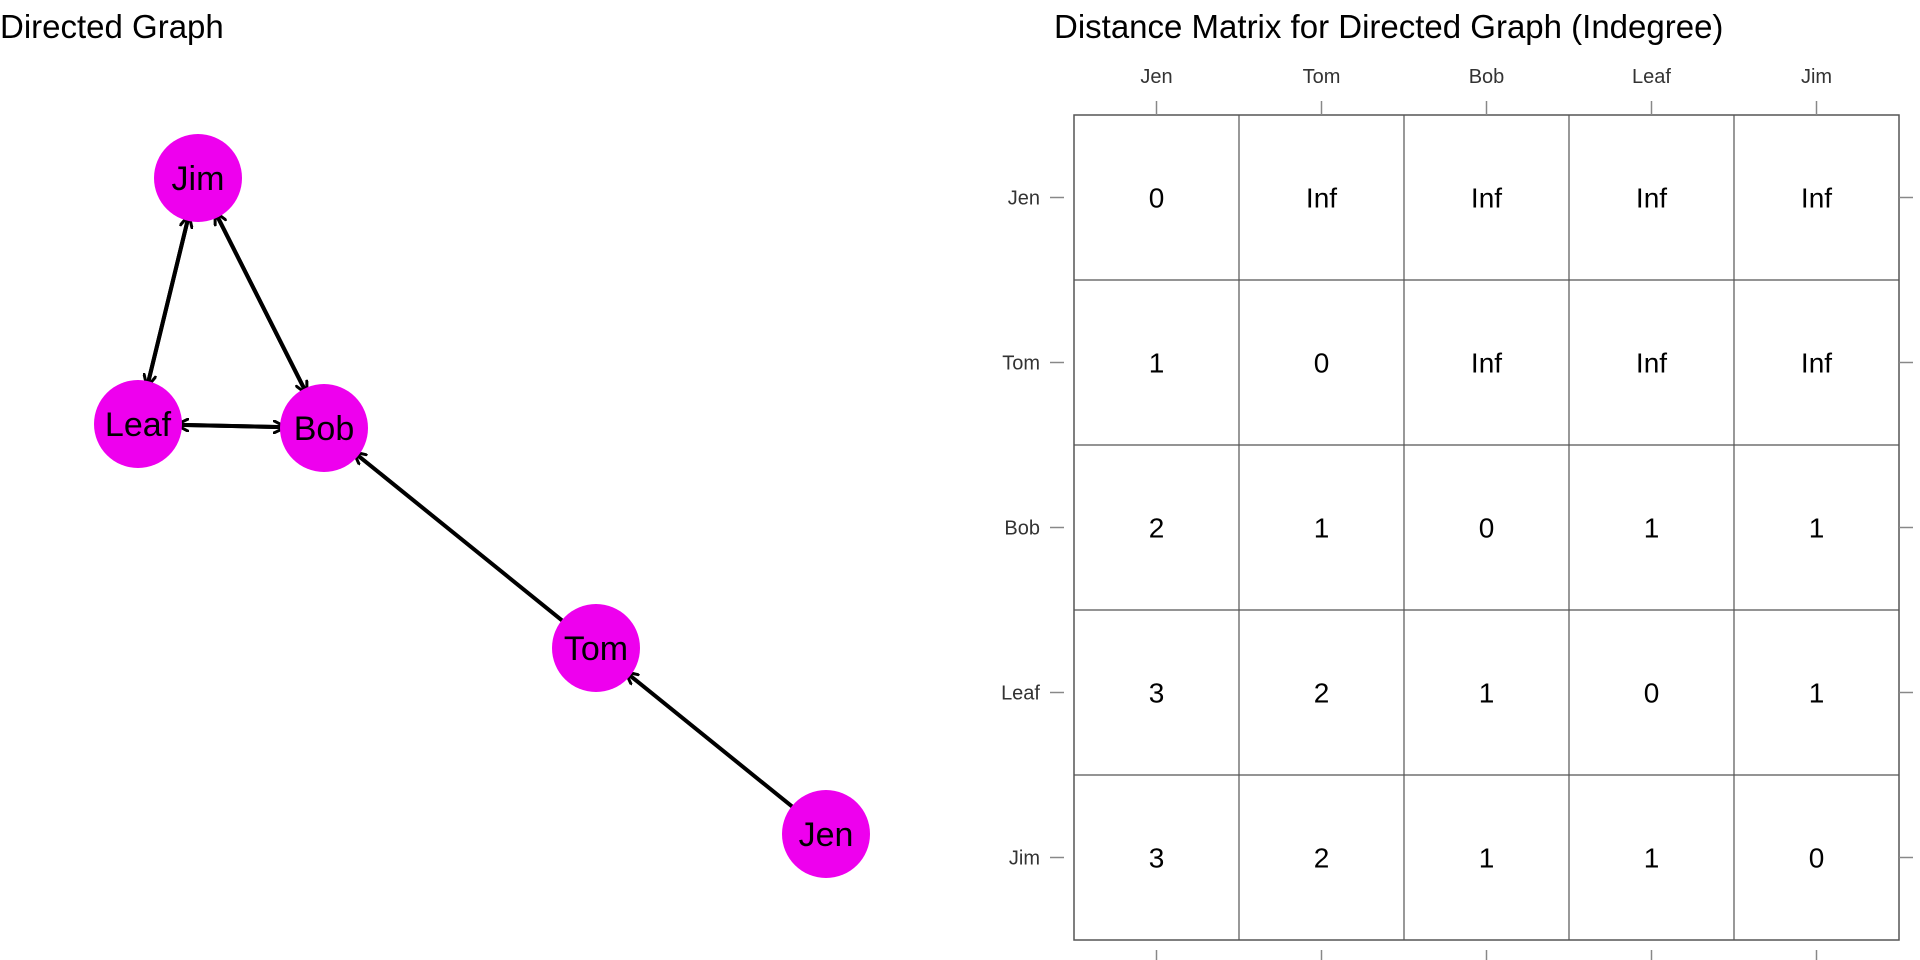 Image resolution: width=1920 pixels, height=960 pixels. I want to click on edge-jen-to-tom, so click(713, 742).